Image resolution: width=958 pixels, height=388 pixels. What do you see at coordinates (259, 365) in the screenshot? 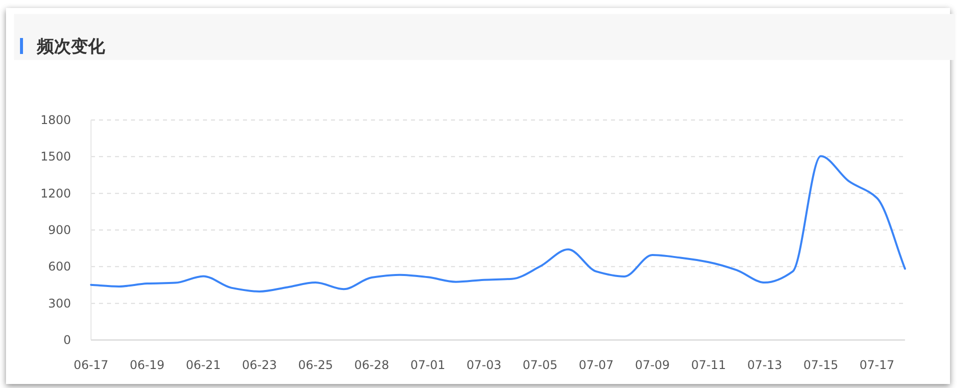
I see `x-tick-label: 06-23` at bounding box center [259, 365].